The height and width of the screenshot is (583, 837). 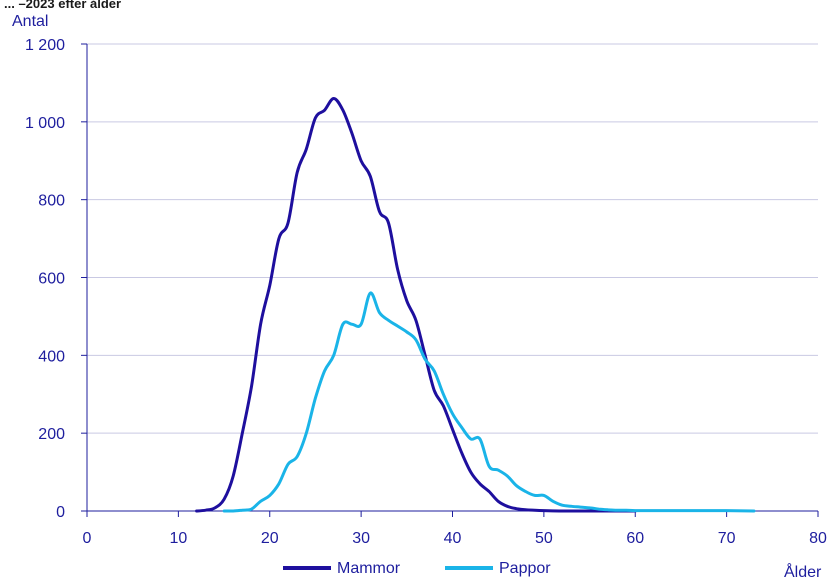 What do you see at coordinates (635, 538) in the screenshot?
I see `x-tick-label-6: 60` at bounding box center [635, 538].